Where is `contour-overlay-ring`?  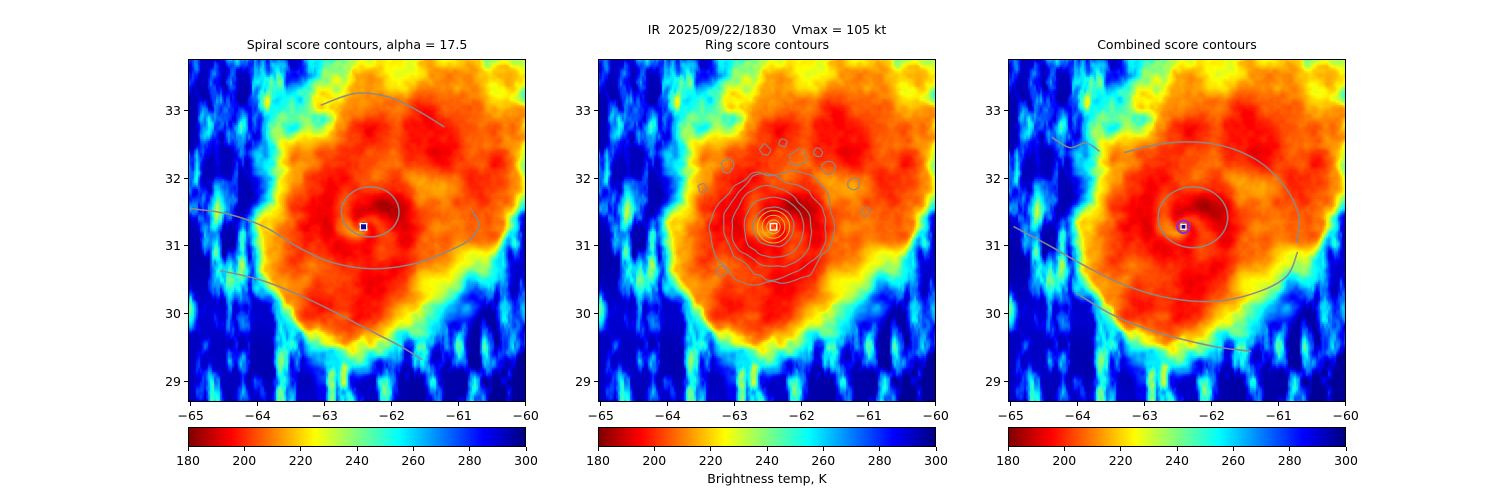 contour-overlay-ring is located at coordinates (784, 212).